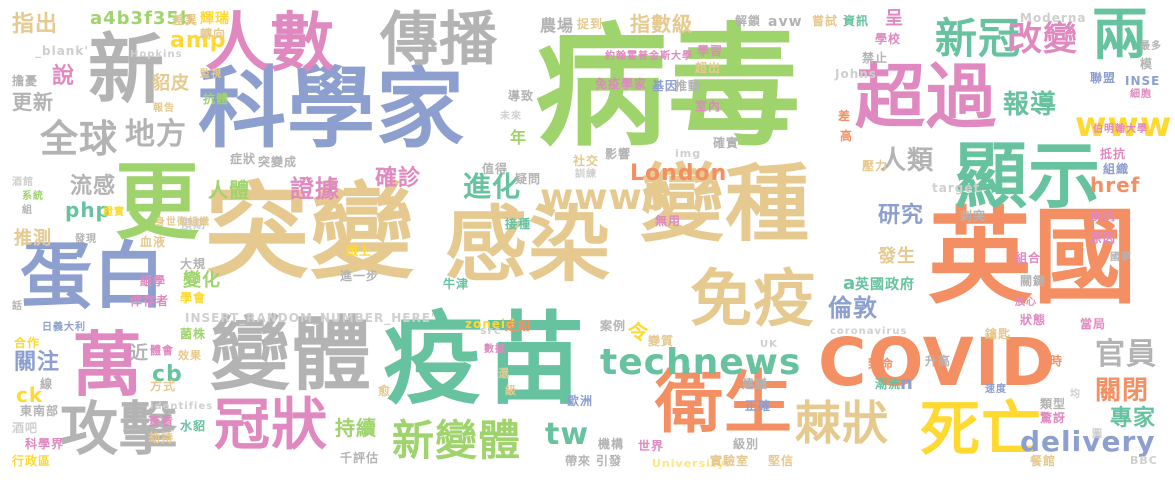  I want to click on word: 模, so click(1147, 64).